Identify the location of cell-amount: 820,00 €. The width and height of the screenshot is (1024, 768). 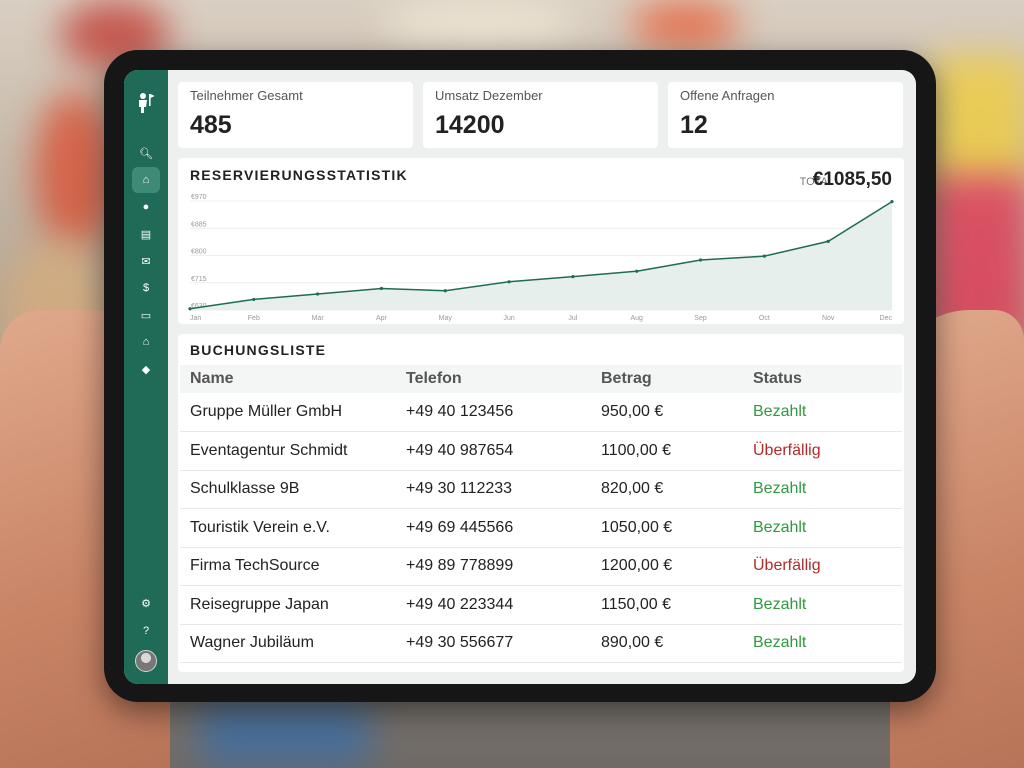
(667, 489).